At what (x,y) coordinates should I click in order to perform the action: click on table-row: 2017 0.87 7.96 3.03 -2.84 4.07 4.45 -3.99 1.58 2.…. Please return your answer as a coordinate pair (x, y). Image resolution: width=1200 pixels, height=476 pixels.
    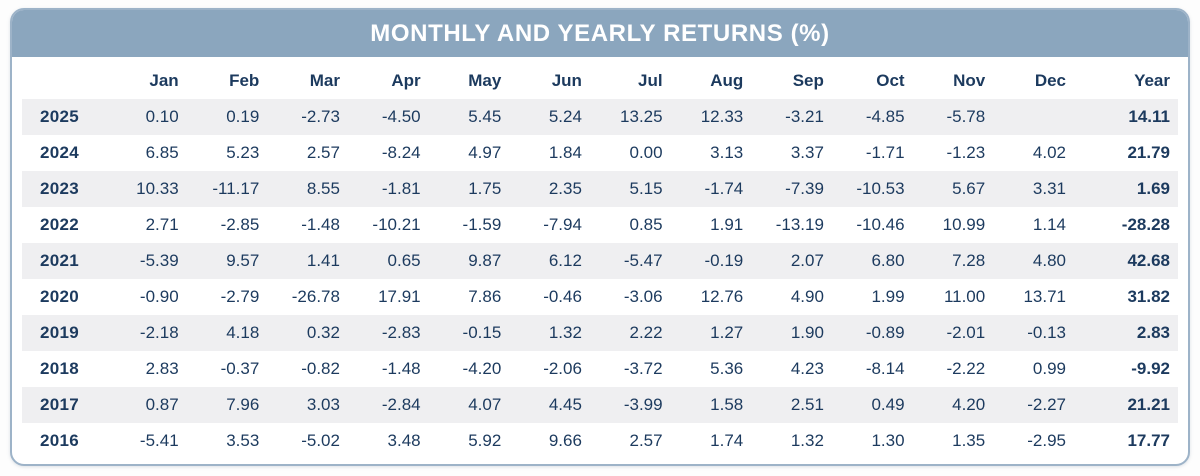
    Looking at the image, I should click on (600, 405).